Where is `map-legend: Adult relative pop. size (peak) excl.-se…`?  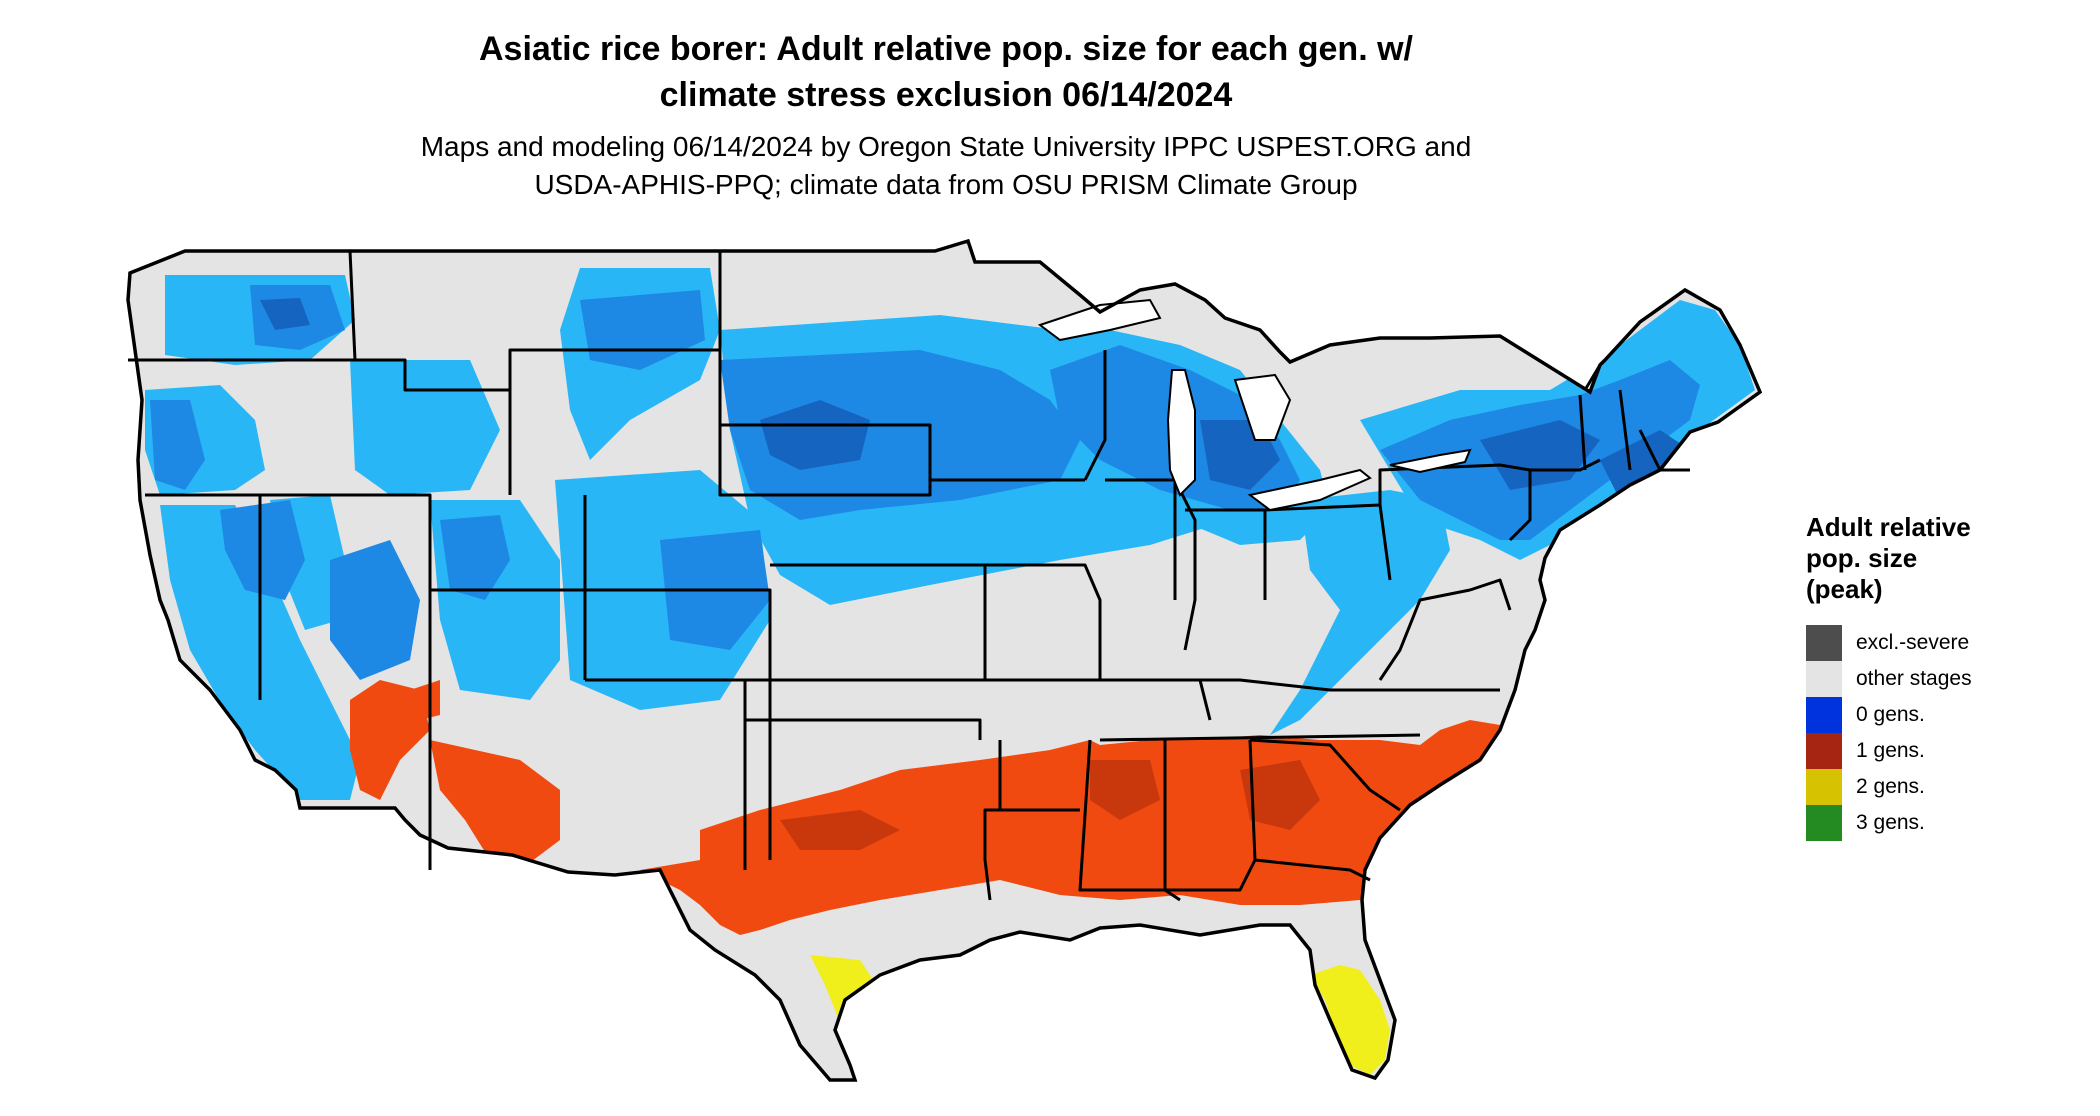
map-legend: Adult relative pop. size (peak) excl.-se… is located at coordinates (1946, 676).